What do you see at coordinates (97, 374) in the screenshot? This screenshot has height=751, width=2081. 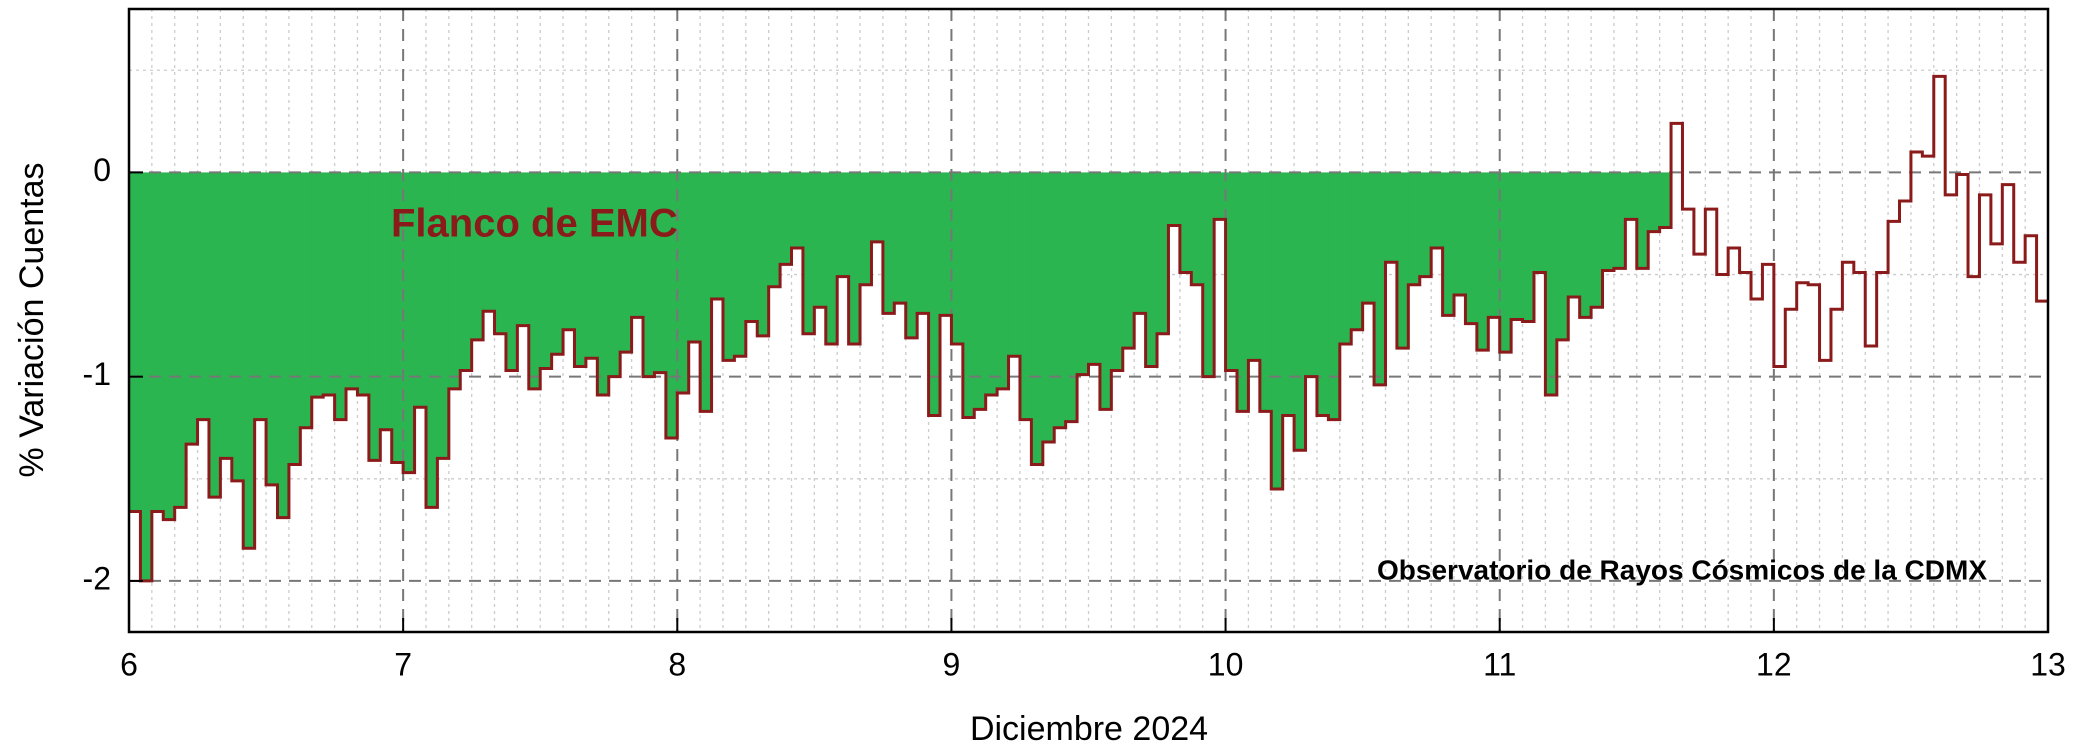 I see `y-tick-label: -1` at bounding box center [97, 374].